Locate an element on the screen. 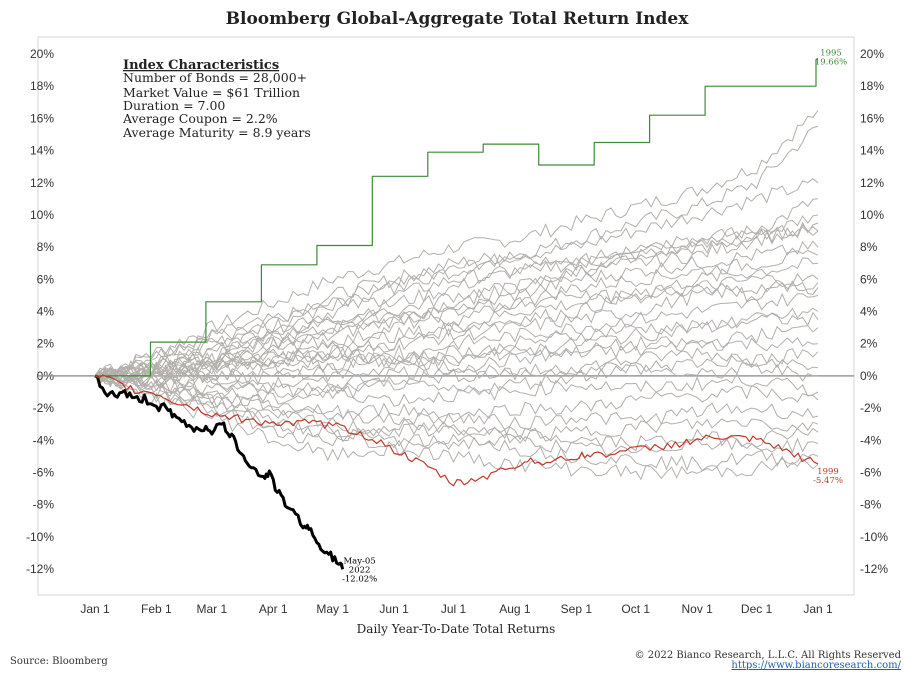 This screenshot has width=914, height=675. series-line-1999 is located at coordinates (456, 430).